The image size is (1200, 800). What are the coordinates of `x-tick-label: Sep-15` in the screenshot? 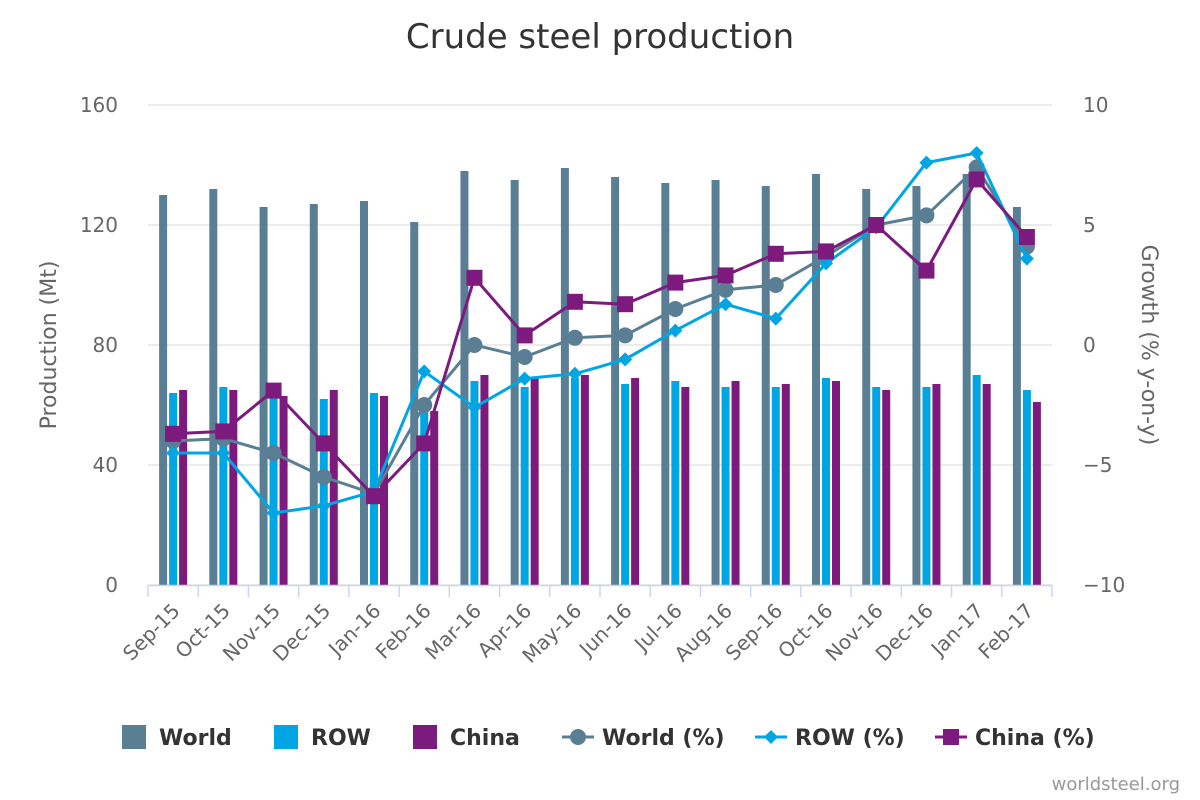 It's located at (151, 632).